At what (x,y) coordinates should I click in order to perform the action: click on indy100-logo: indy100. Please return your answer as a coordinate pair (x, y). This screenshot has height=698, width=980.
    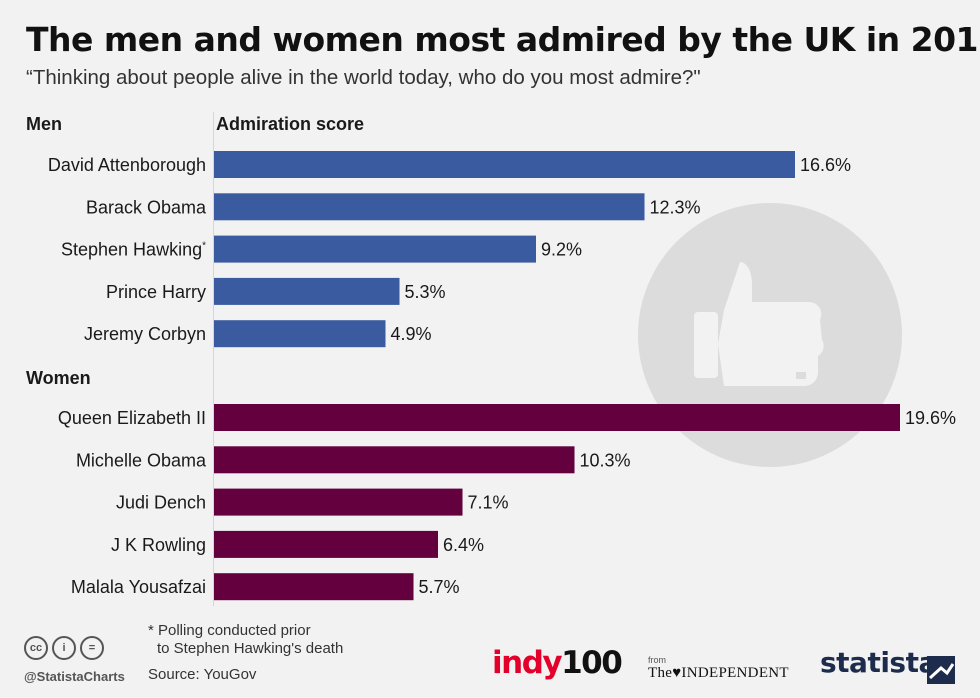
    Looking at the image, I should click on (557, 663).